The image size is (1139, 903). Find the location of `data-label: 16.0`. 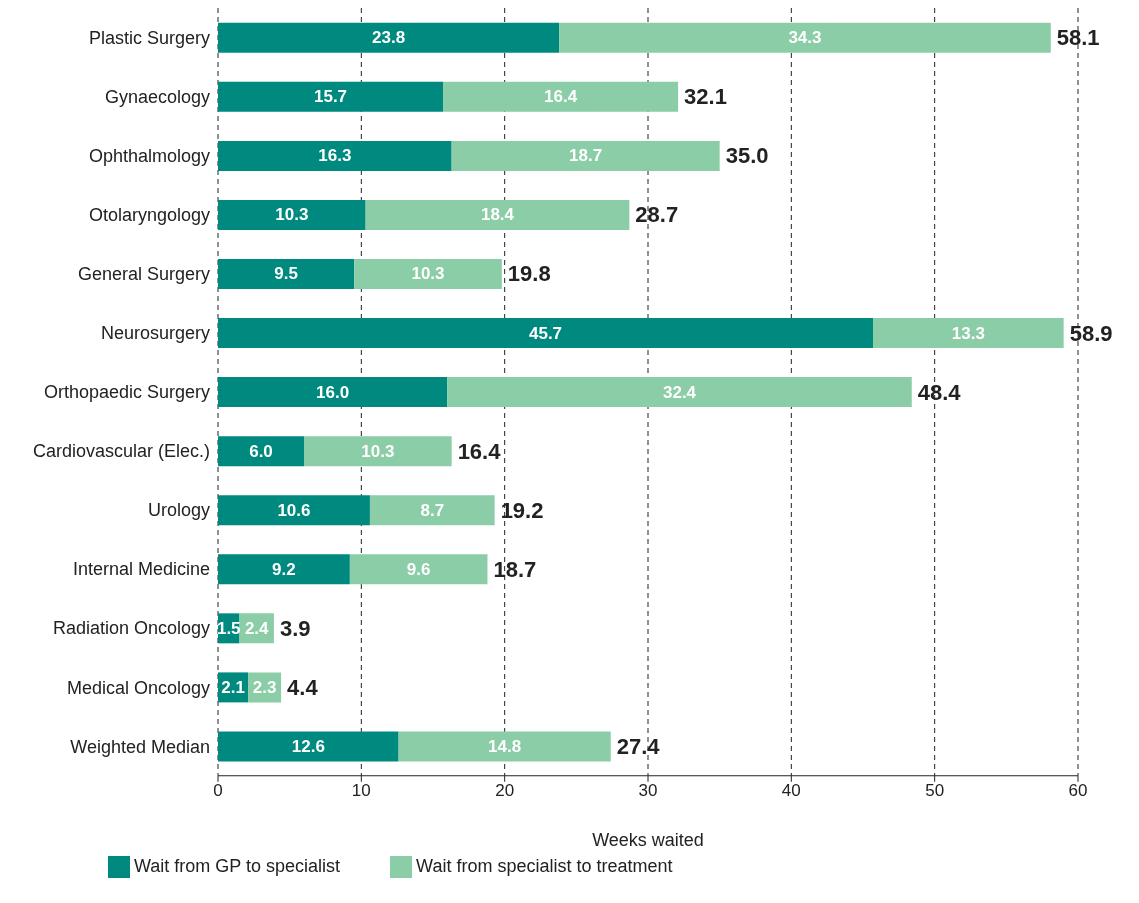

data-label: 16.0 is located at coordinates (333, 392).